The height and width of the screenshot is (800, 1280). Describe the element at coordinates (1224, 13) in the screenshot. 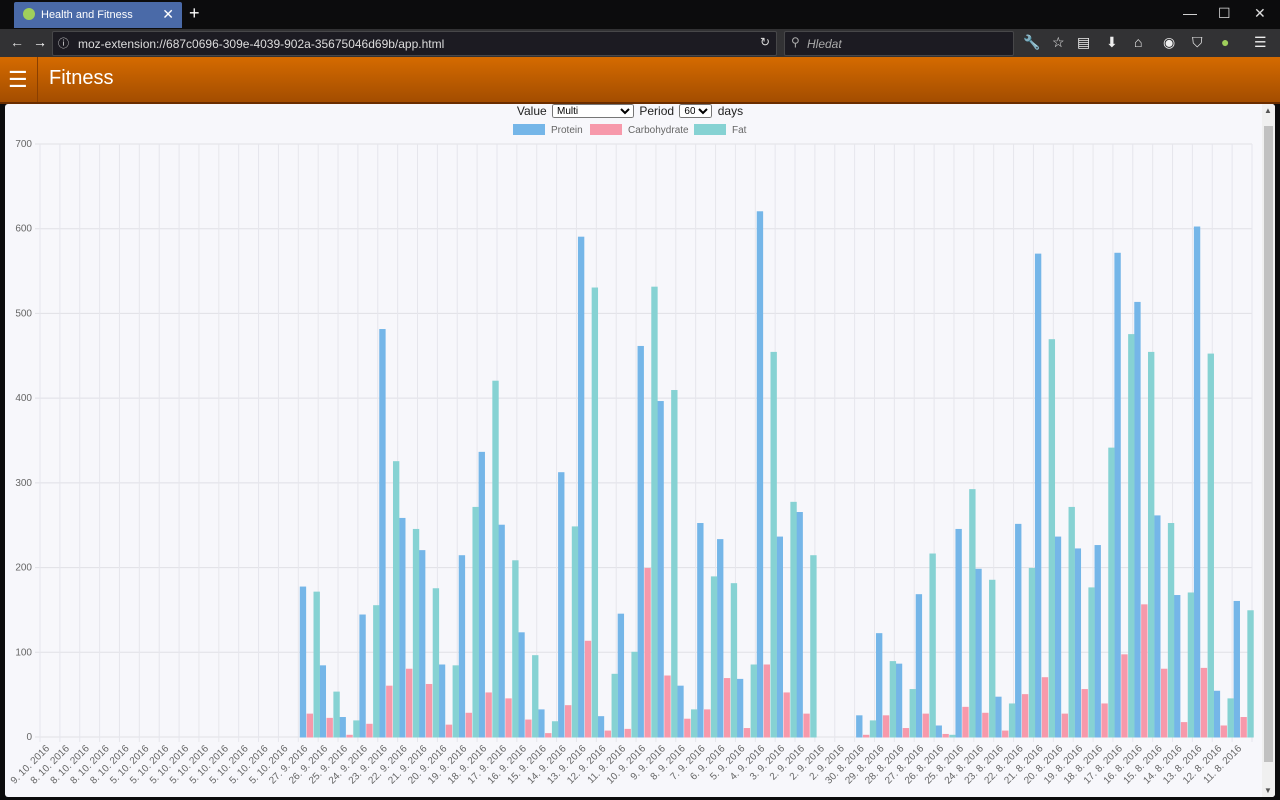

I see `maximize-icon: ☐` at that location.